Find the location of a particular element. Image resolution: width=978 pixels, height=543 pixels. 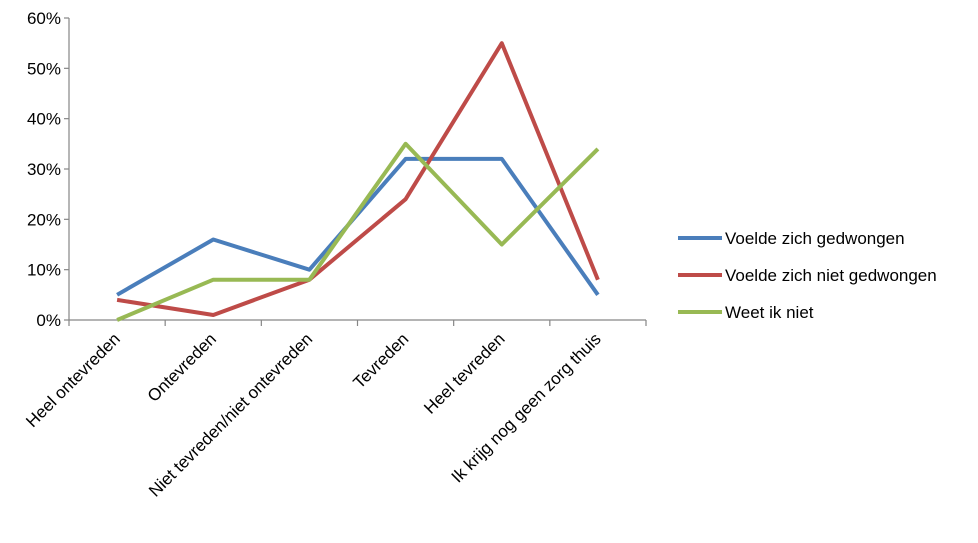

y-tick-label: 40% is located at coordinates (44, 119).